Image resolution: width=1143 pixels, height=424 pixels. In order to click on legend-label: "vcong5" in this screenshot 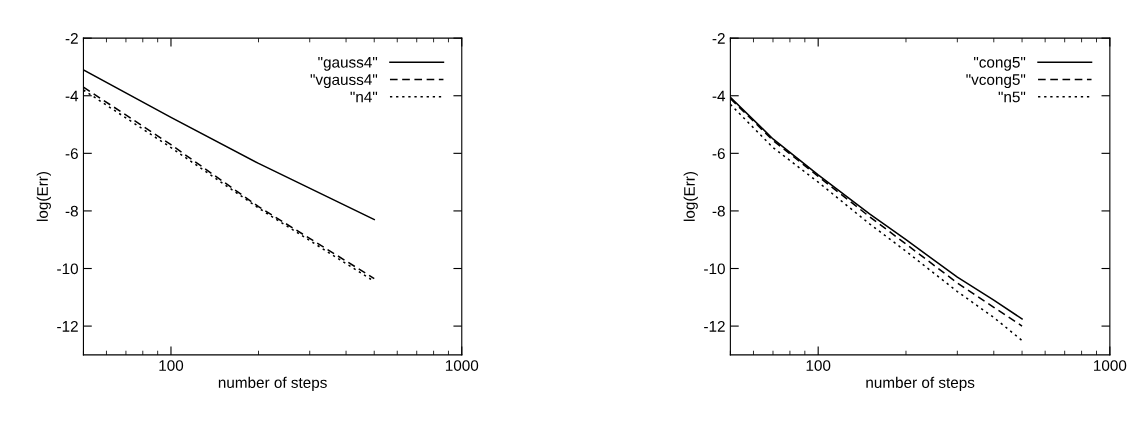, I will do `click(996, 81)`.